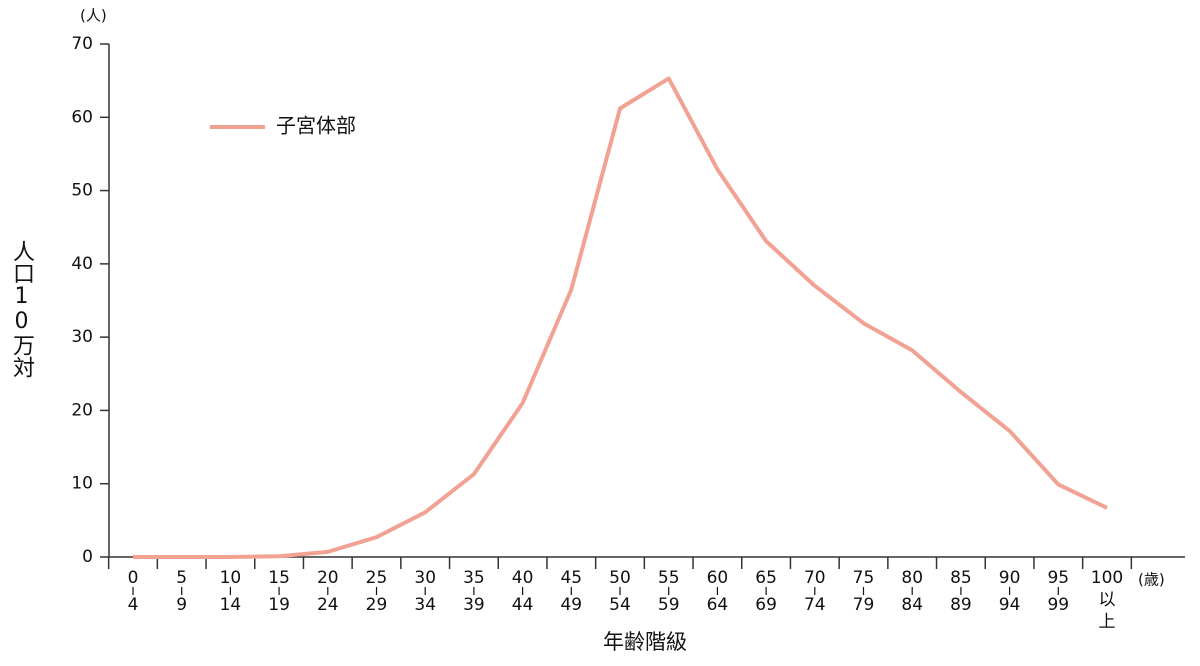 This screenshot has height=666, width=1200. I want to click on x-tick-label: 55, so click(669, 578).